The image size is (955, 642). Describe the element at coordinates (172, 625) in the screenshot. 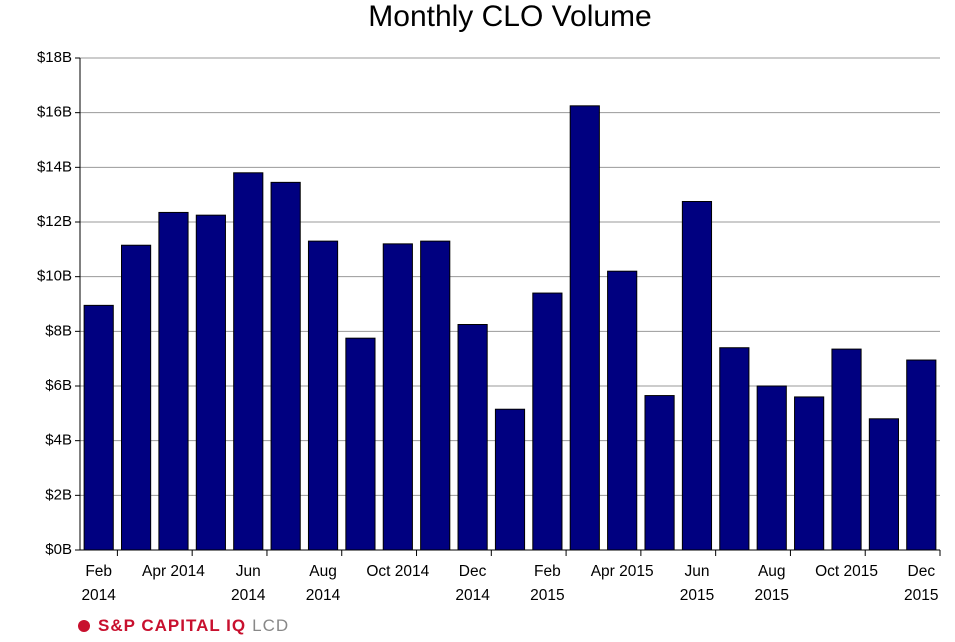

I see `brand: S&P CAPITAL IQ` at that location.